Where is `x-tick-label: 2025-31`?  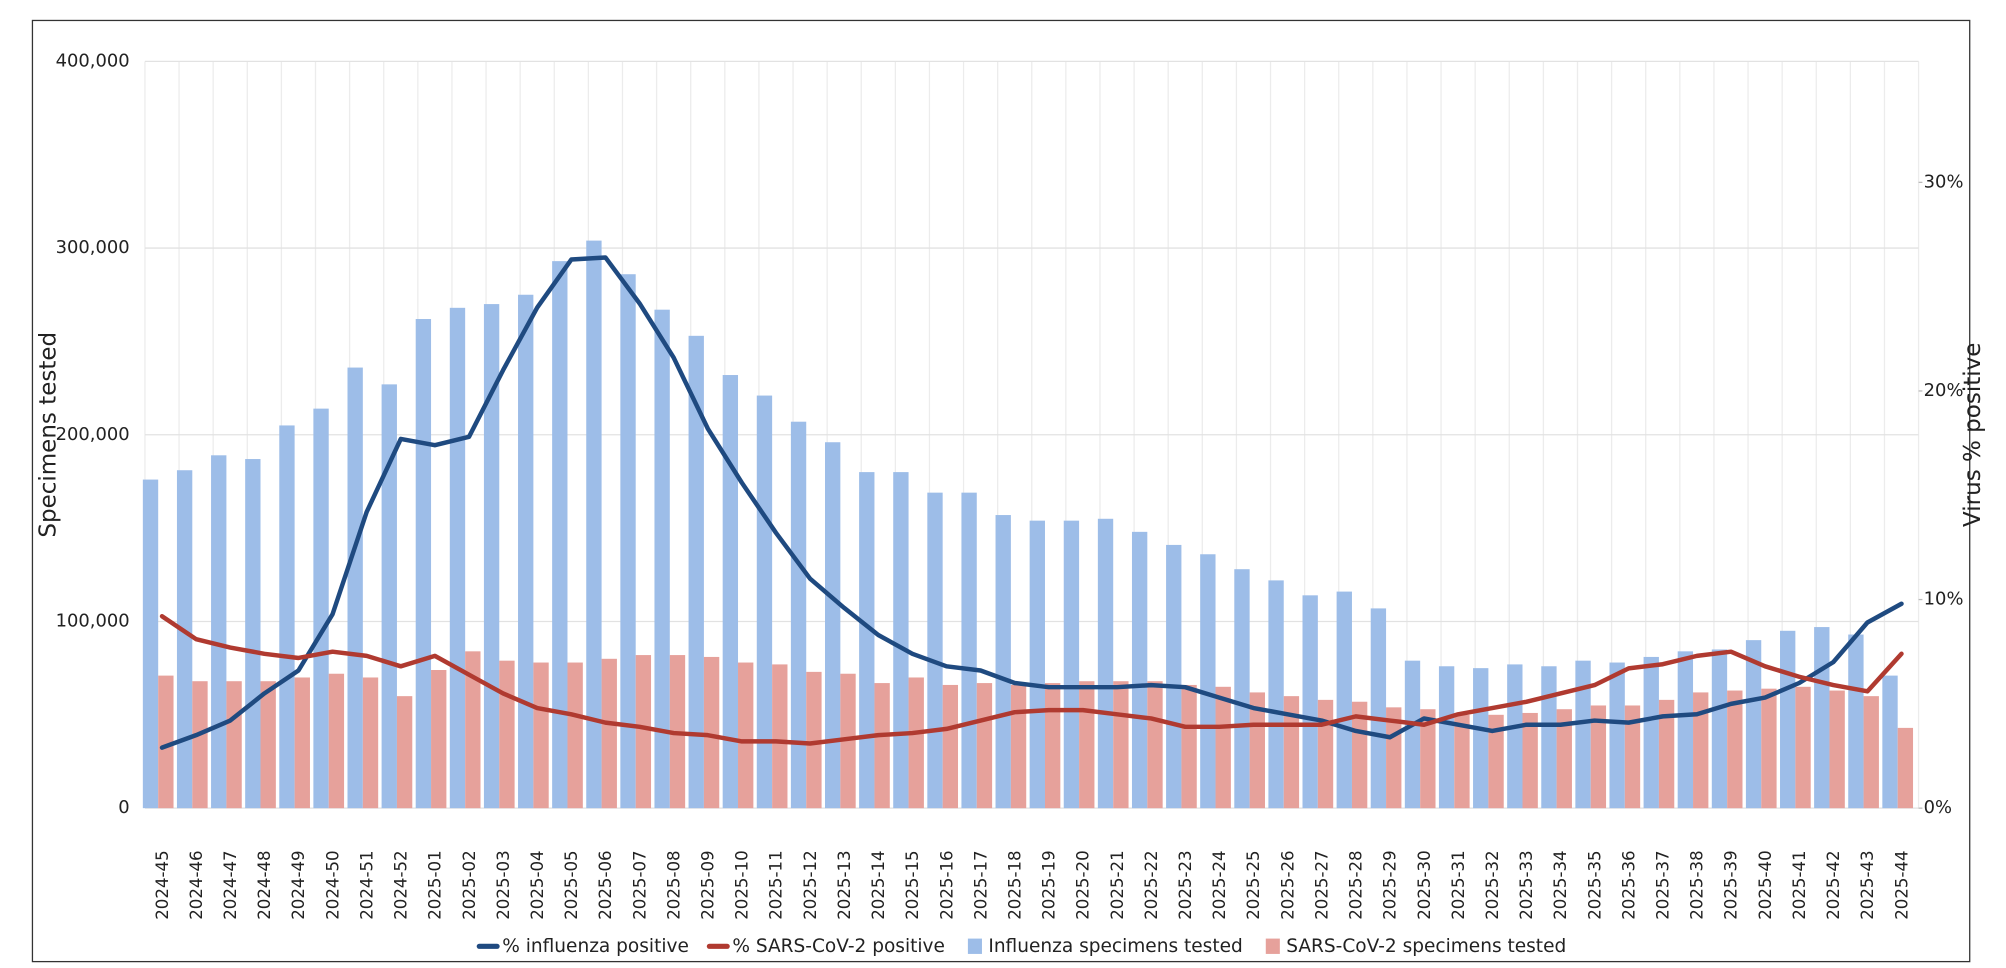
x-tick-label: 2025-31 is located at coordinates (1458, 884).